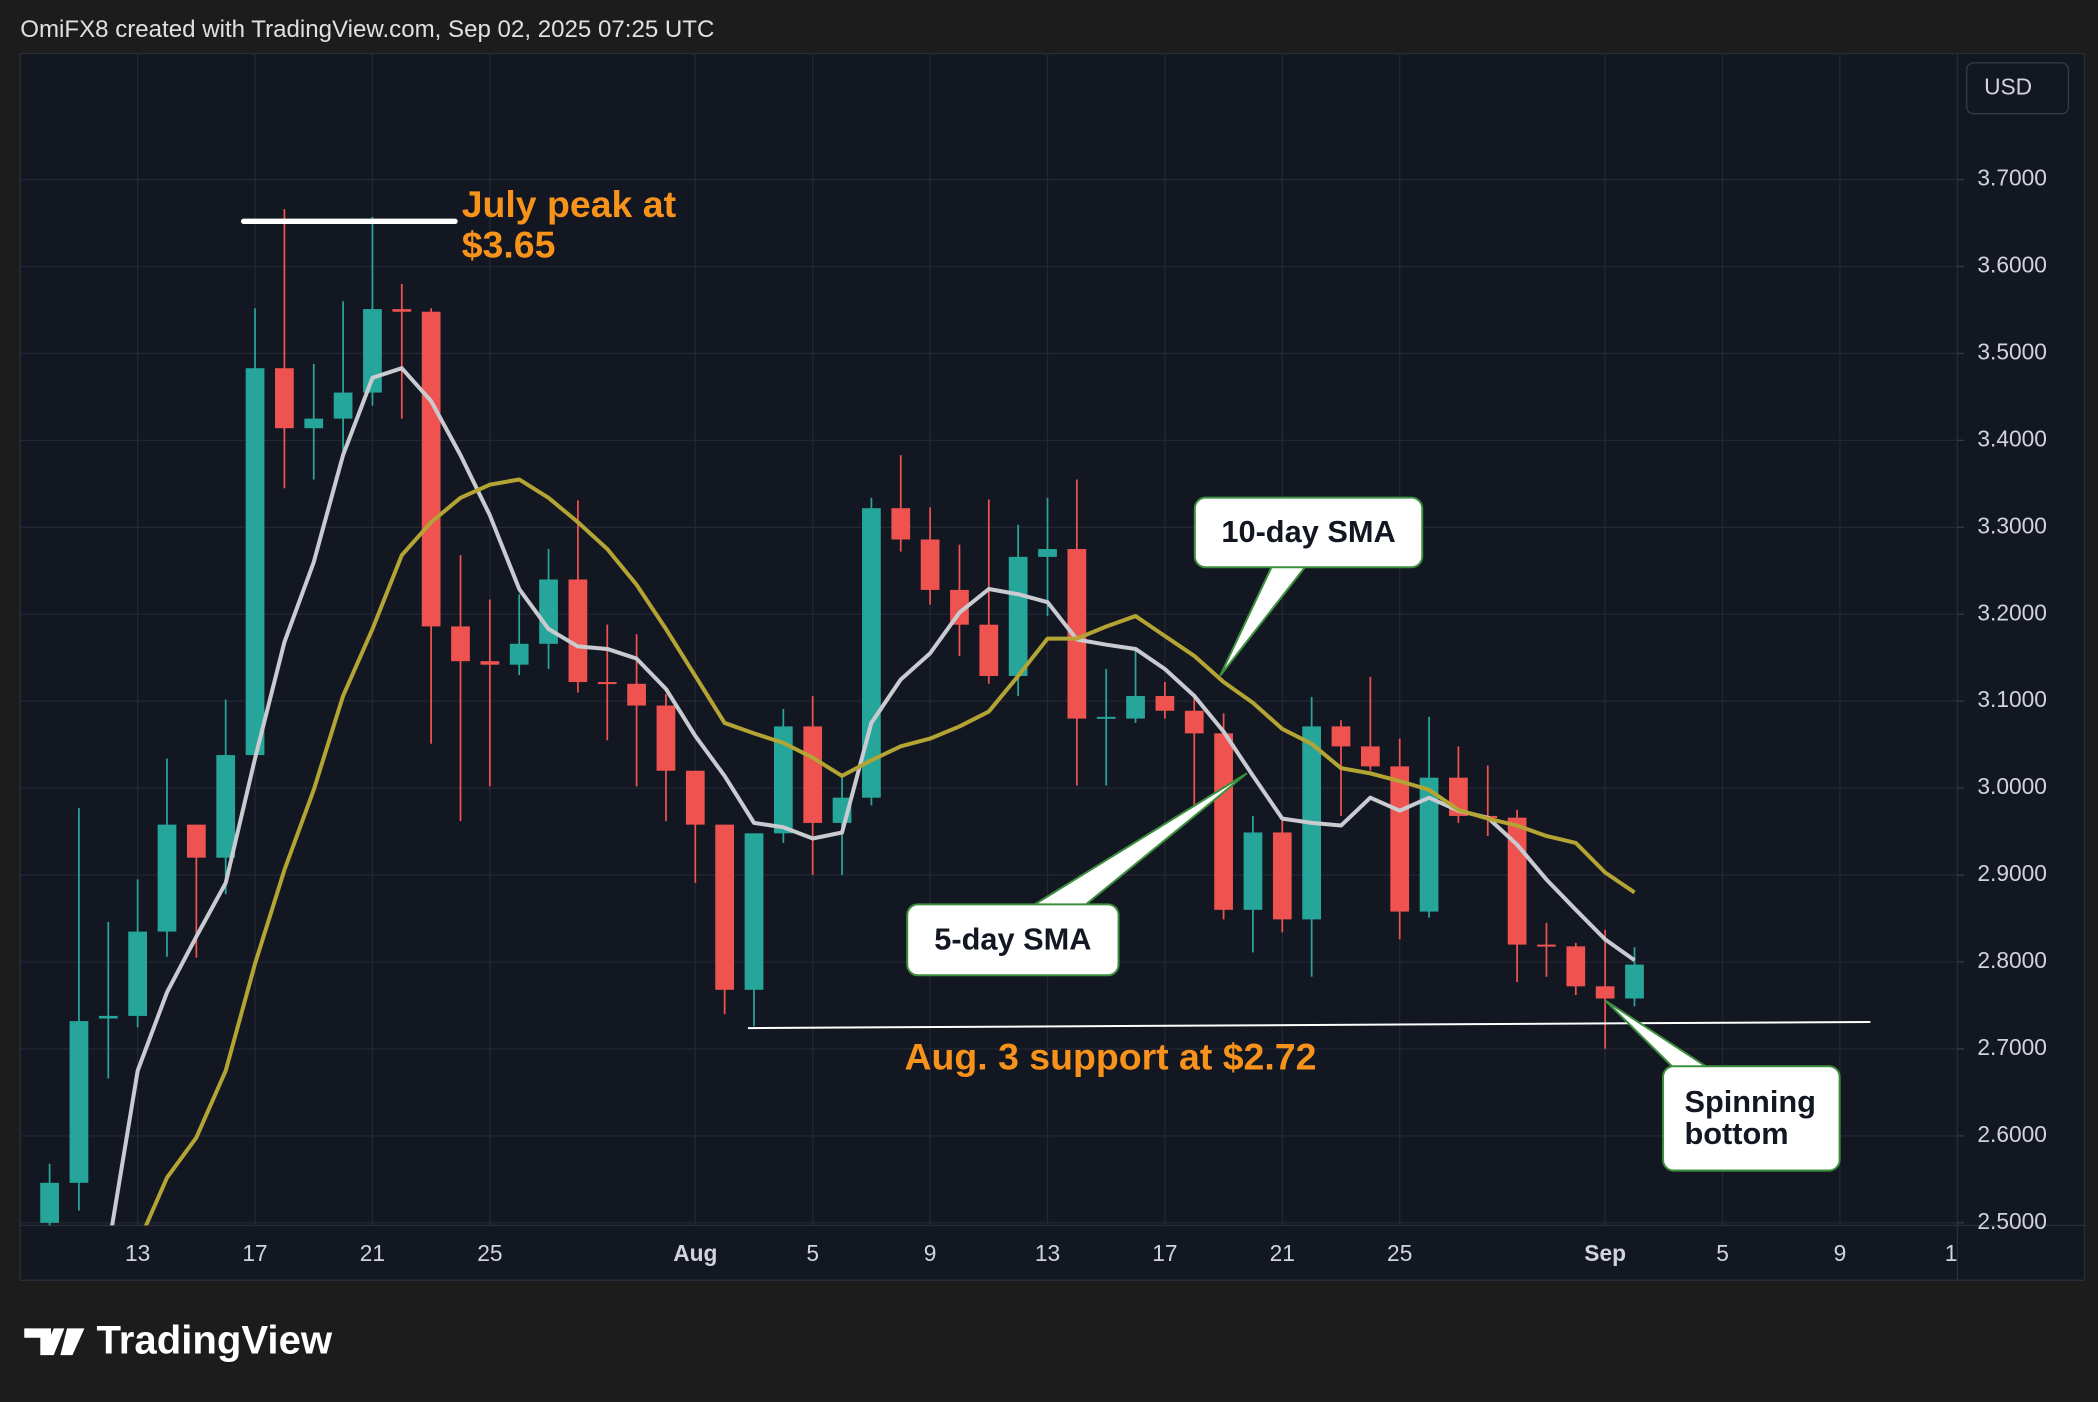  I want to click on logo-mark, so click(54, 1342).